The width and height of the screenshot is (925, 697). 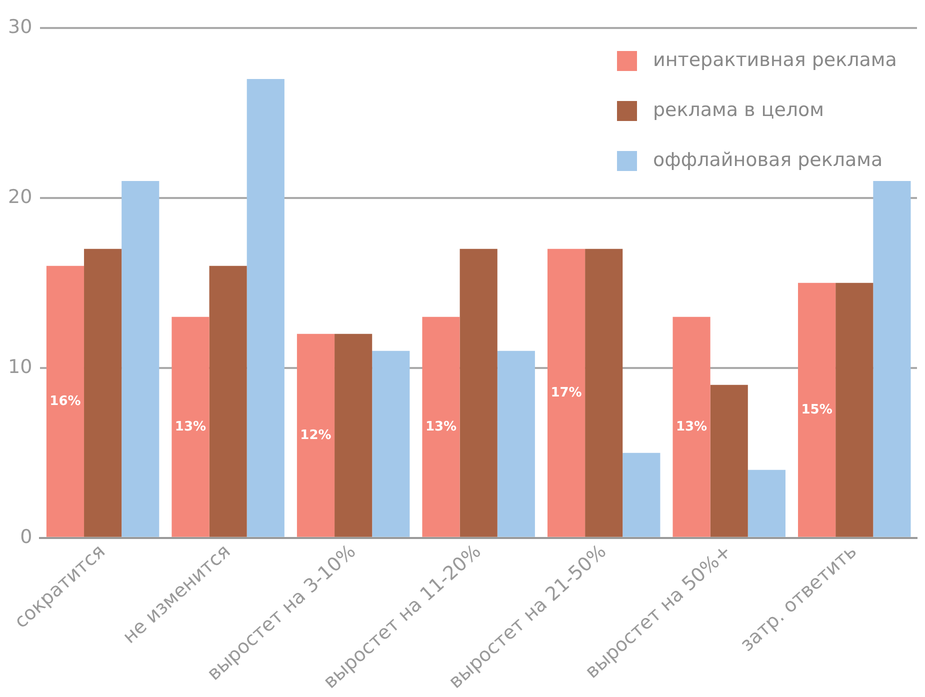 What do you see at coordinates (26, 537) in the screenshot?
I see `y-tick-label: 0` at bounding box center [26, 537].